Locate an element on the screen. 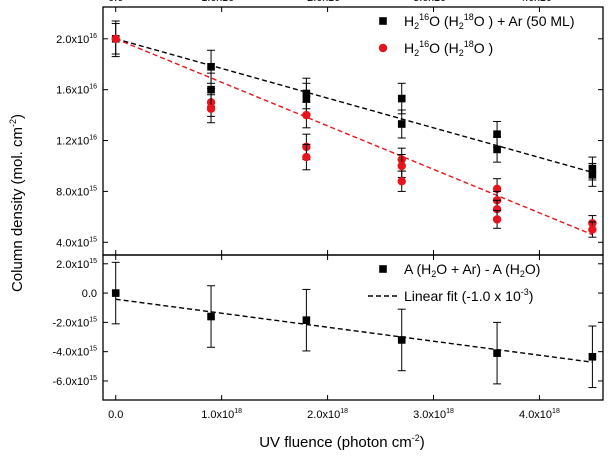  legend-label: A (H2O + Ar) - A (H2O) is located at coordinates (472, 270).